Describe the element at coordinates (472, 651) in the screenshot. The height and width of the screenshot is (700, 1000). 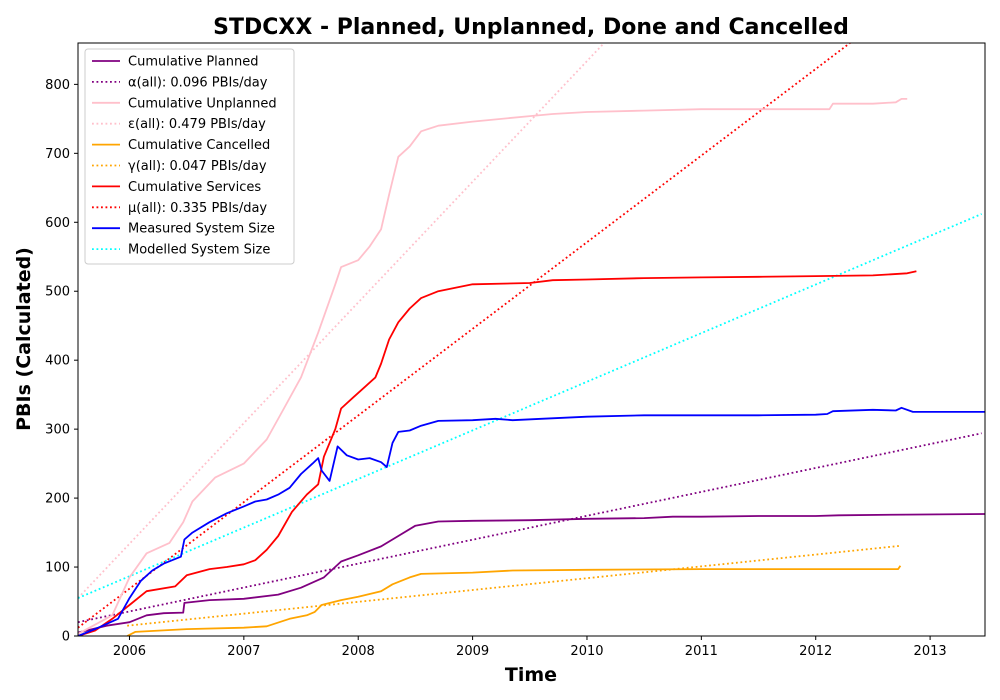
I see `x-tick-label: 2009` at that location.